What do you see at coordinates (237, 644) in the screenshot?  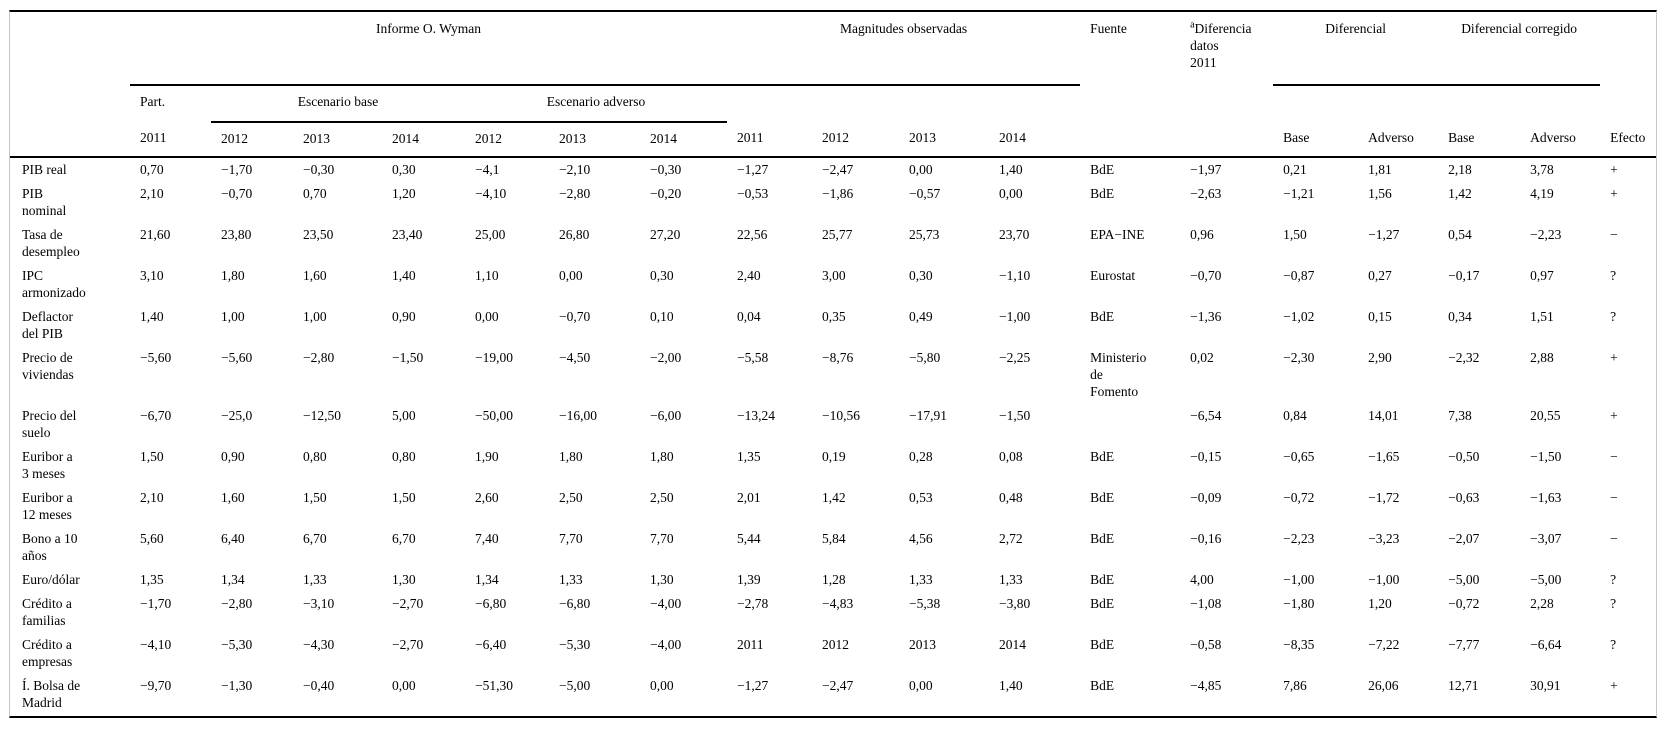 I see `value-cell: −5,30` at bounding box center [237, 644].